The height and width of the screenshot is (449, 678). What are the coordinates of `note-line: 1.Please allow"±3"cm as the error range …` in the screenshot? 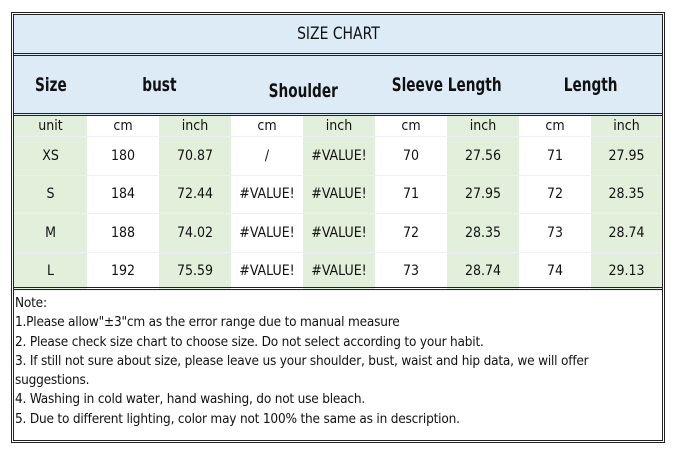 It's located at (207, 322).